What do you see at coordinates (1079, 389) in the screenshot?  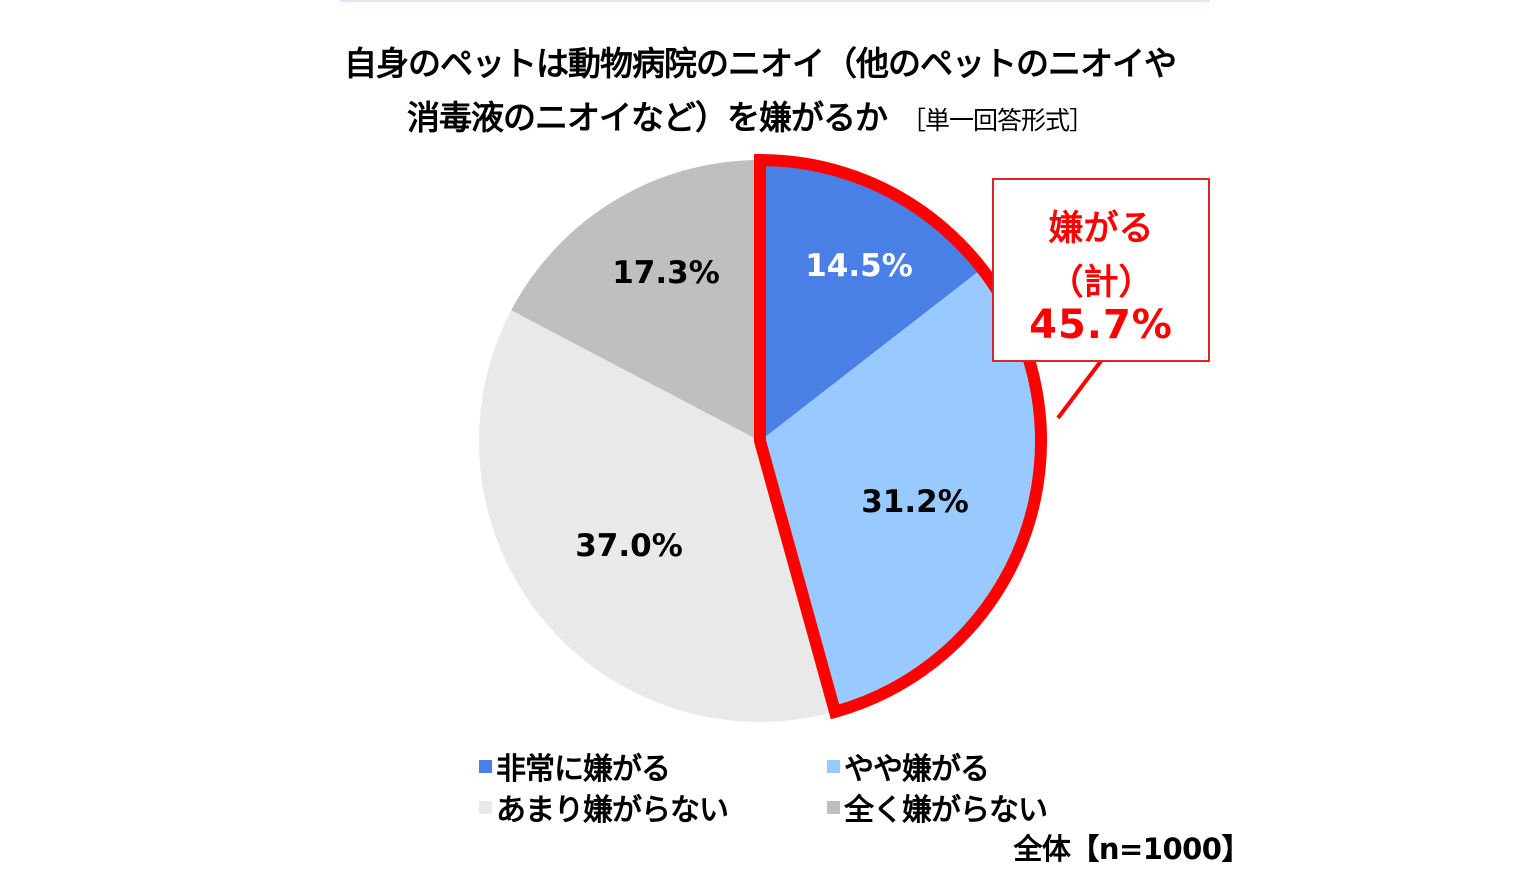 I see `callout-connector` at bounding box center [1079, 389].